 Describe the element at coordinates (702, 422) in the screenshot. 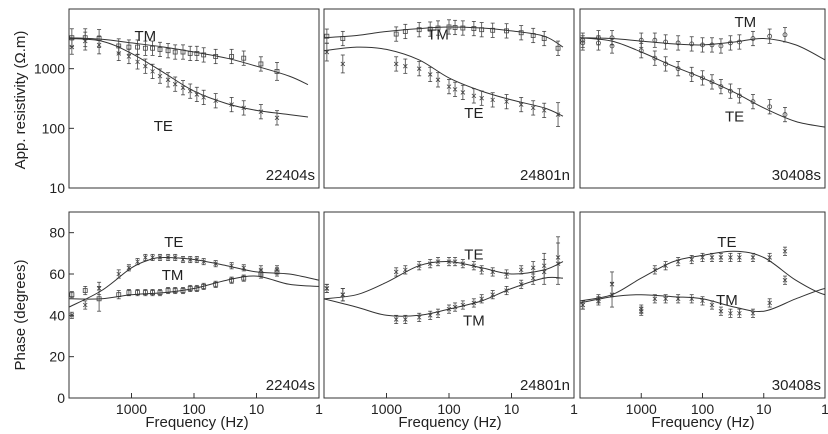

I see `x-axis-label-col3: Frequency (Hz)` at that location.